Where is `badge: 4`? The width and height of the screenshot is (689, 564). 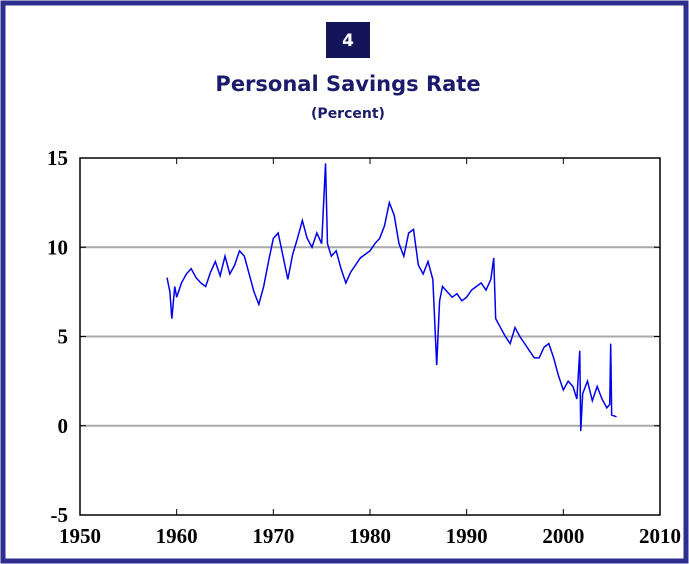
badge: 4 is located at coordinates (348, 41).